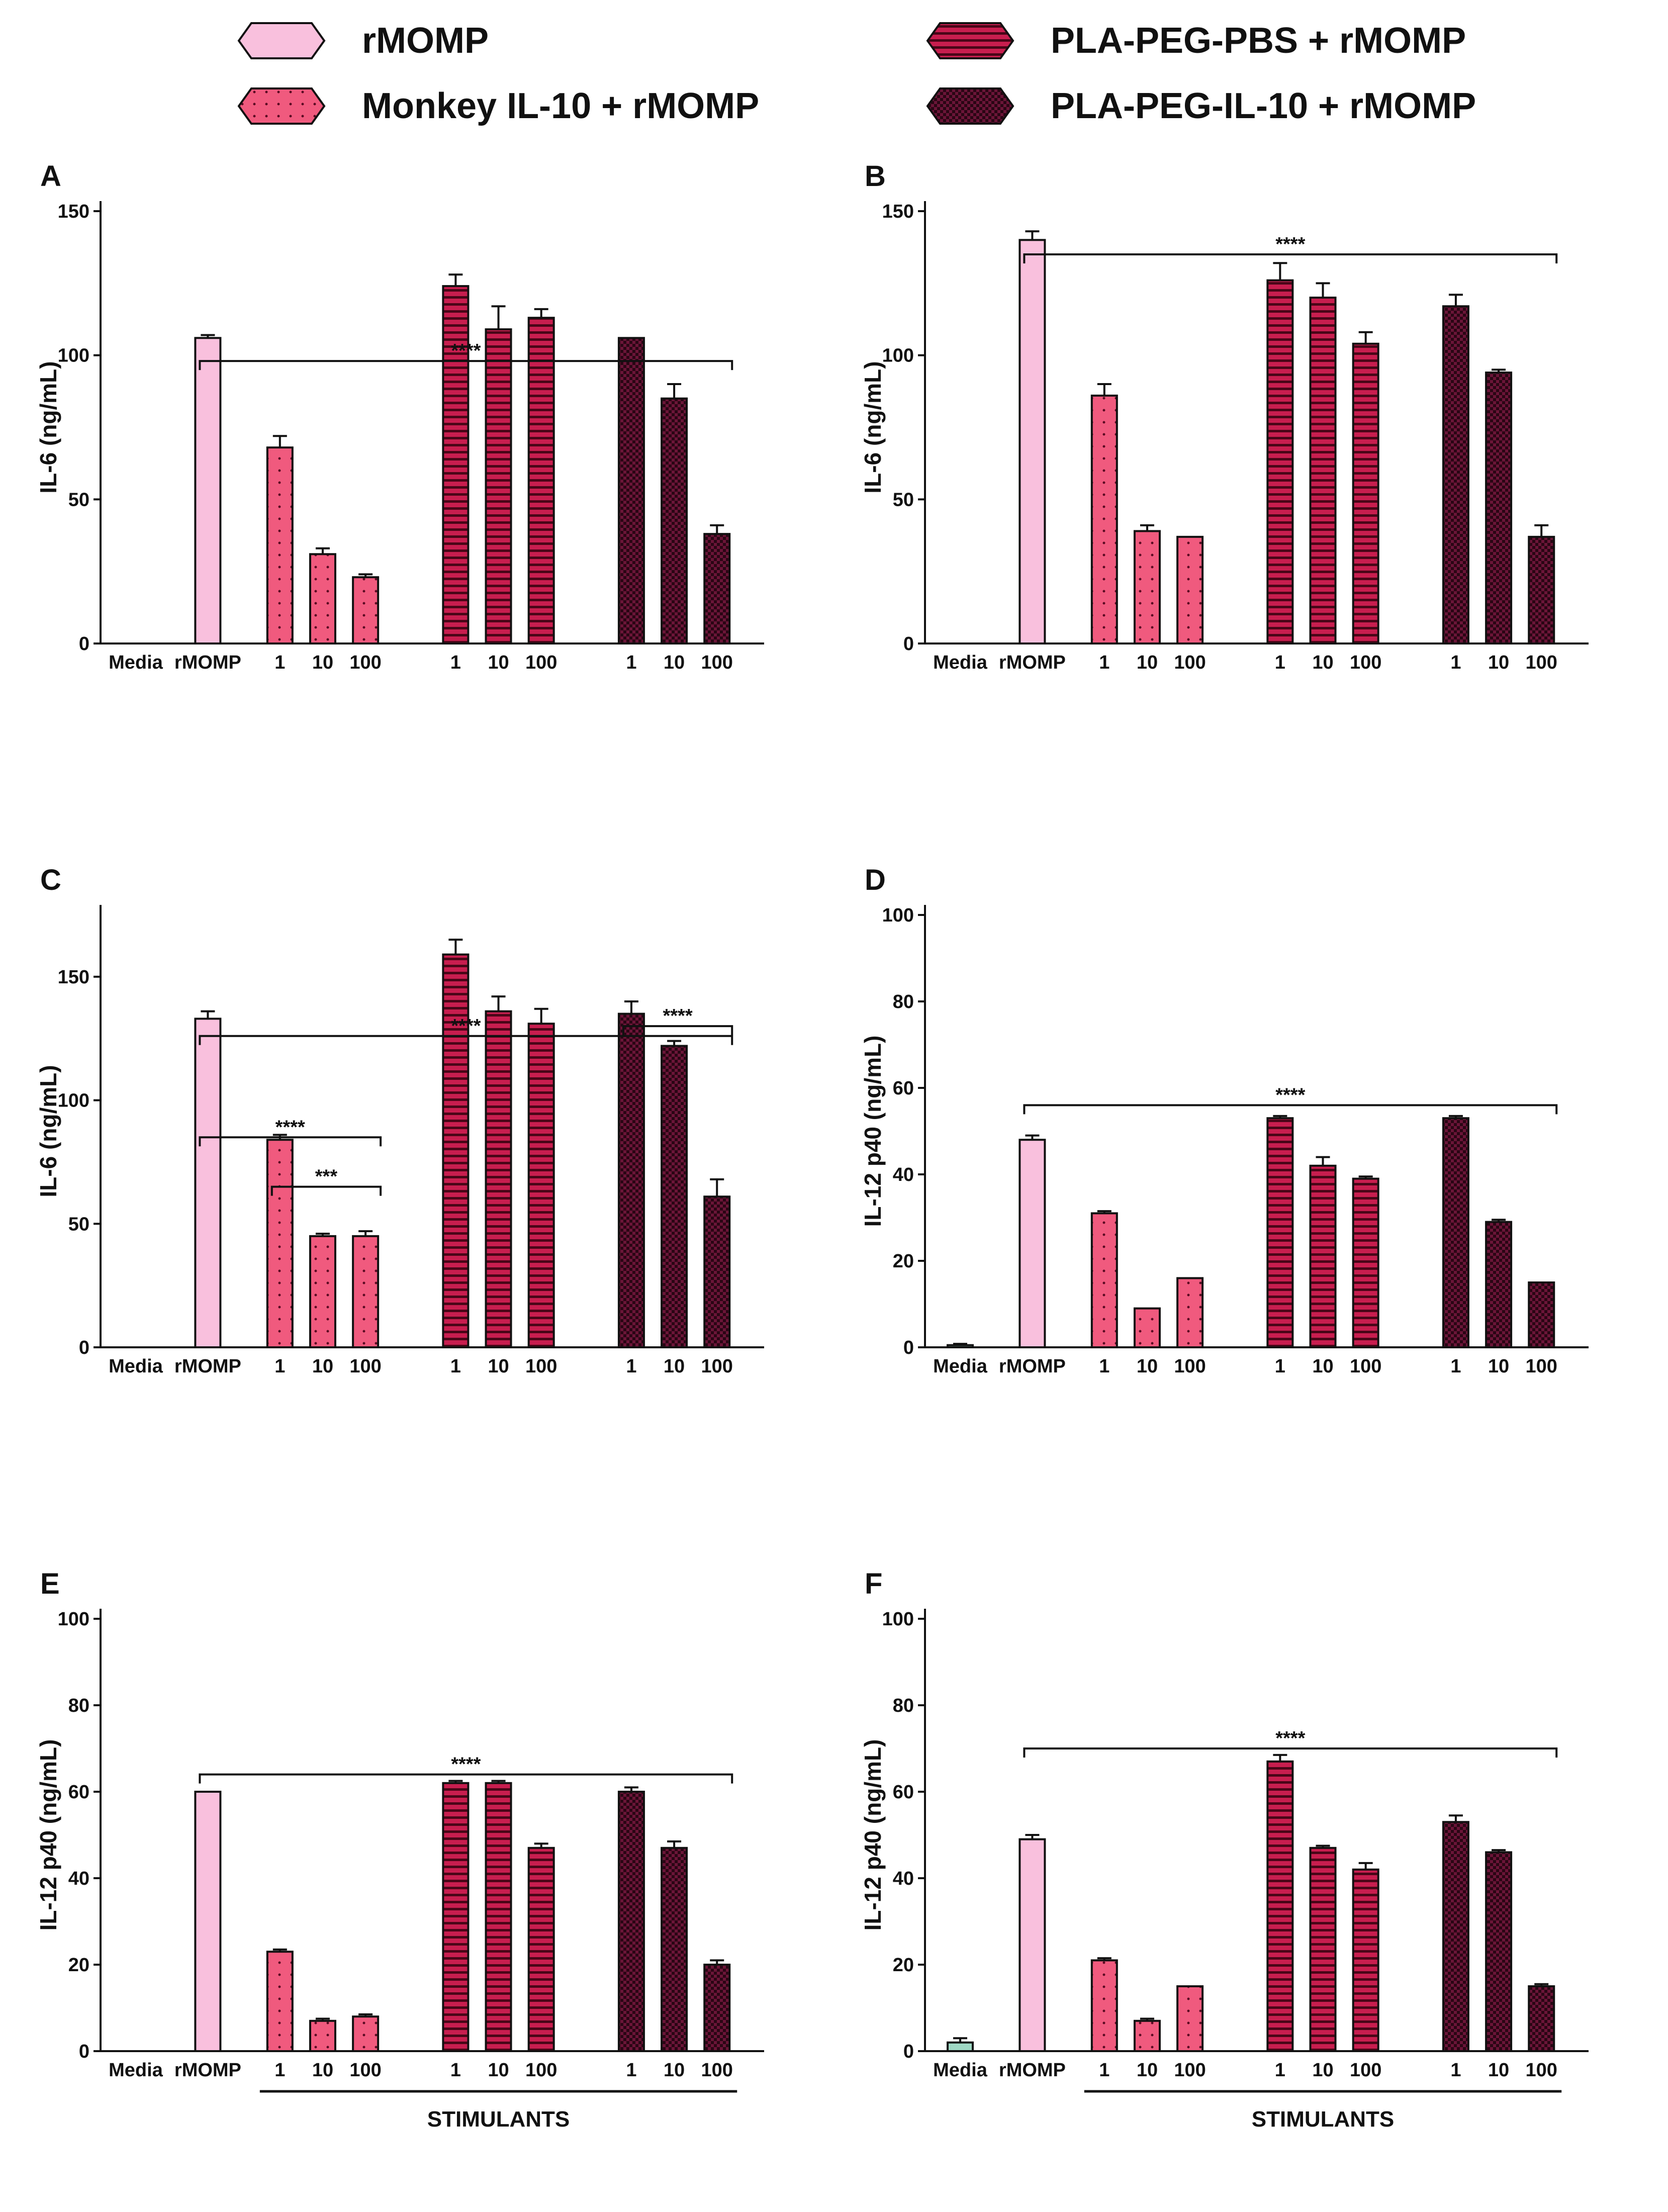 The height and width of the screenshot is (2212, 1668). What do you see at coordinates (903, 1001) in the screenshot?
I see `y-tick-label: 80` at bounding box center [903, 1001].